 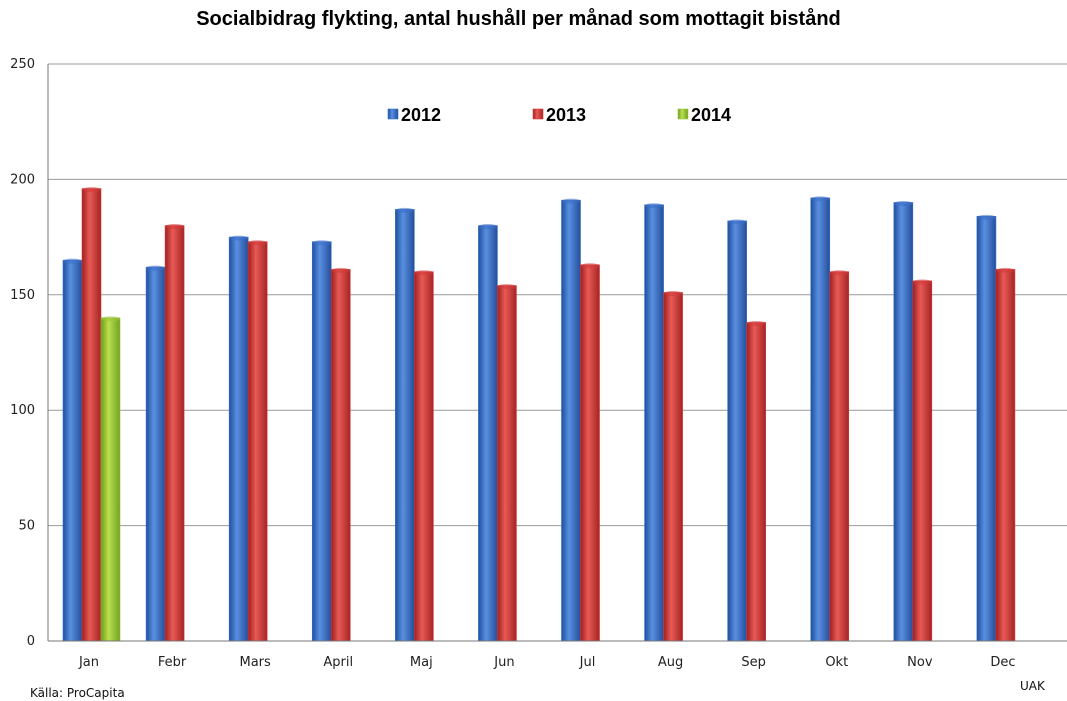 What do you see at coordinates (22, 64) in the screenshot?
I see `y-tick-label: 250` at bounding box center [22, 64].